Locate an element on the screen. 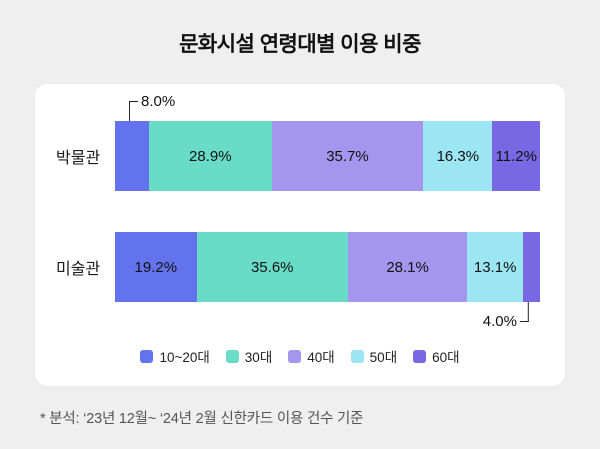 This screenshot has height=449, width=600. page-title: 문화시설 연령대별 이용 비중 is located at coordinates (300, 44).